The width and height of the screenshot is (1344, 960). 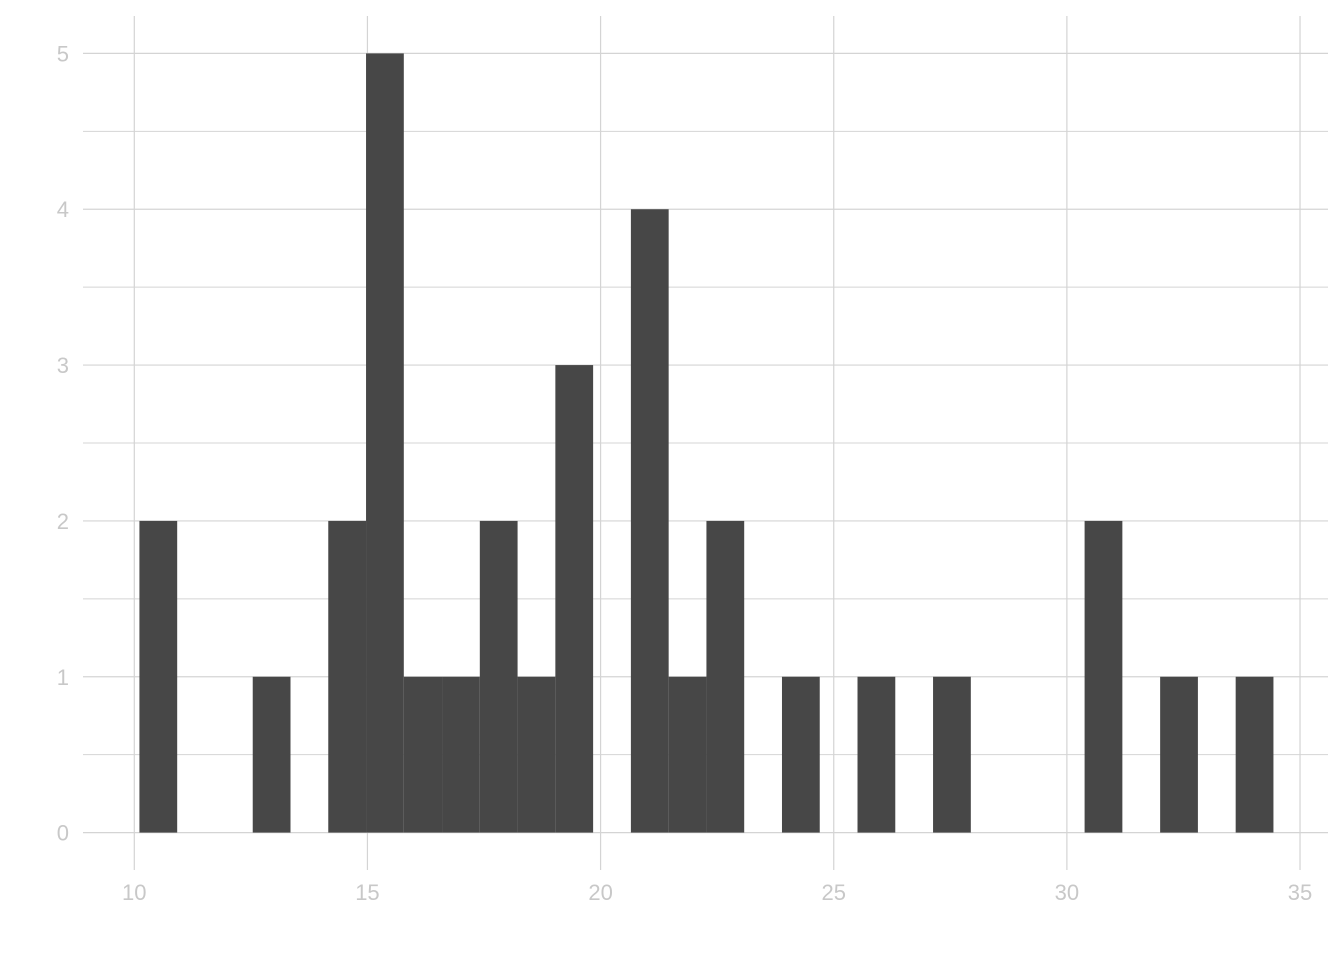 I want to click on x-tick-label: 35, so click(x=1300, y=892).